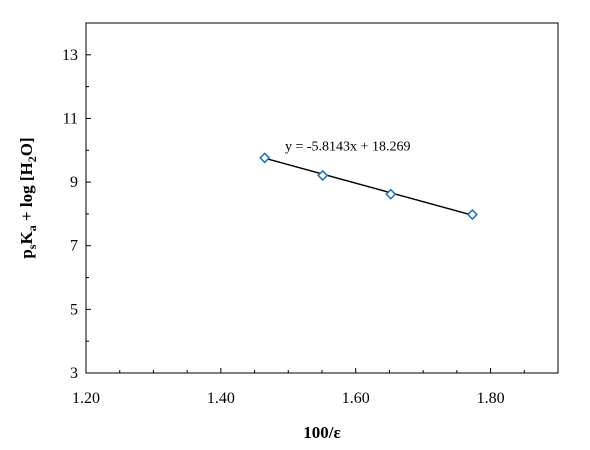  I want to click on trendline, so click(368, 186).